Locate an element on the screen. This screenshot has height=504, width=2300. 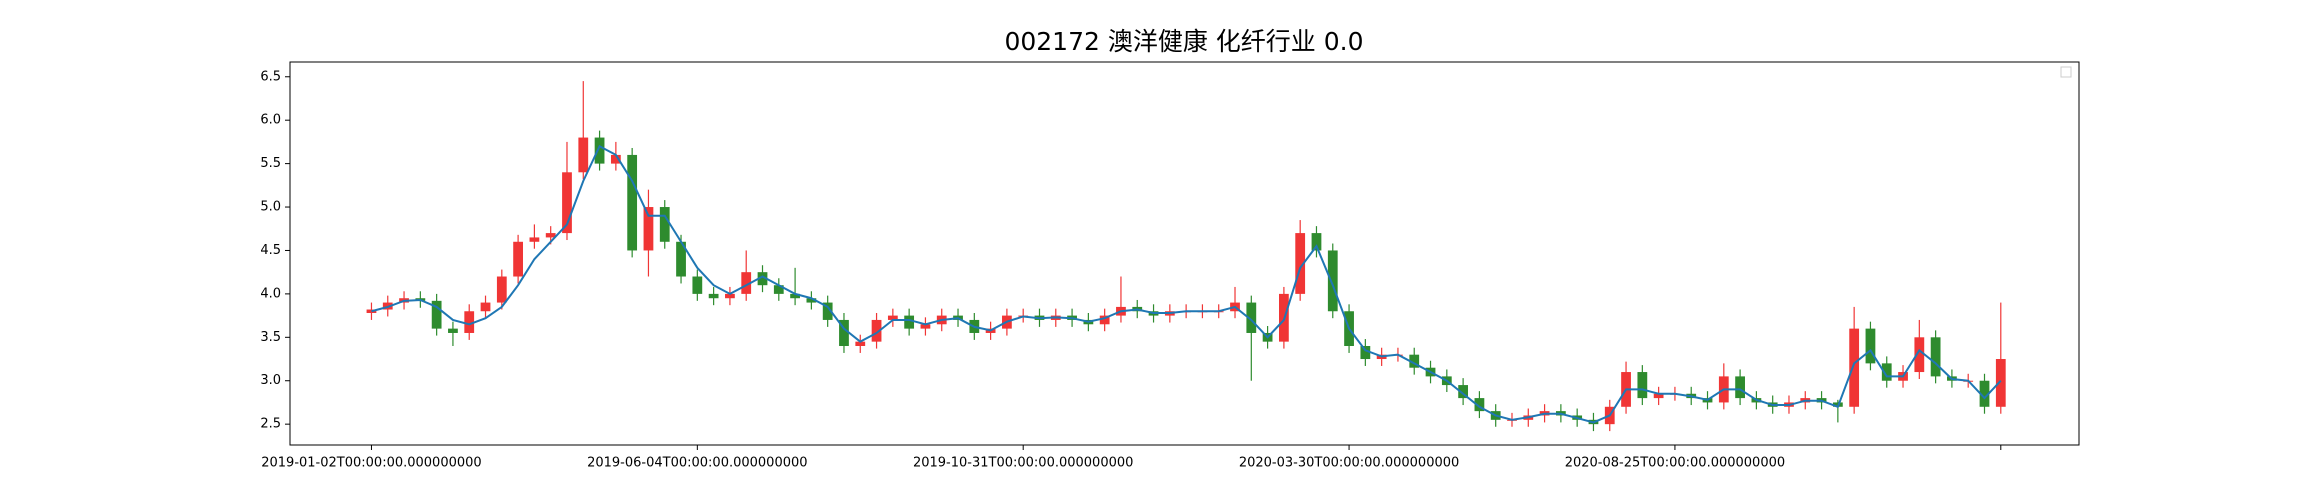
y-tick-label: 3.5 is located at coordinates (270, 337).